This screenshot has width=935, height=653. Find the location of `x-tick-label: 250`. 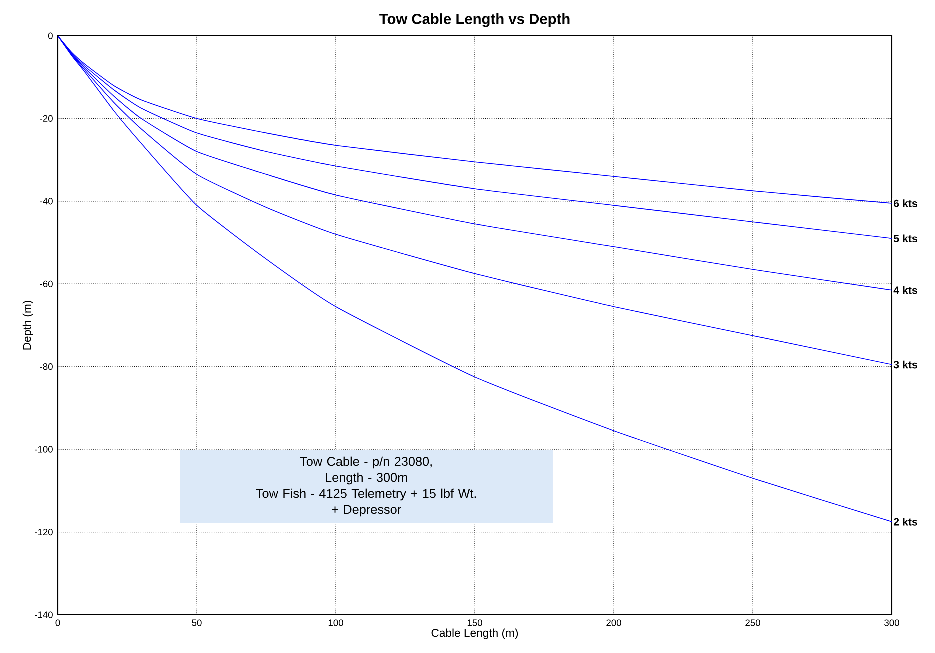

x-tick-label: 250 is located at coordinates (753, 623).